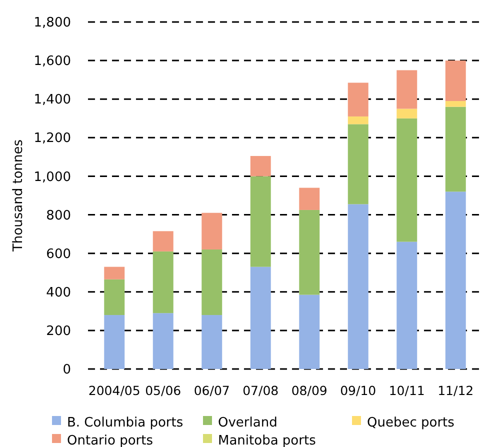 This screenshot has height=447, width=485. I want to click on y-tick-label: 200, so click(58, 331).